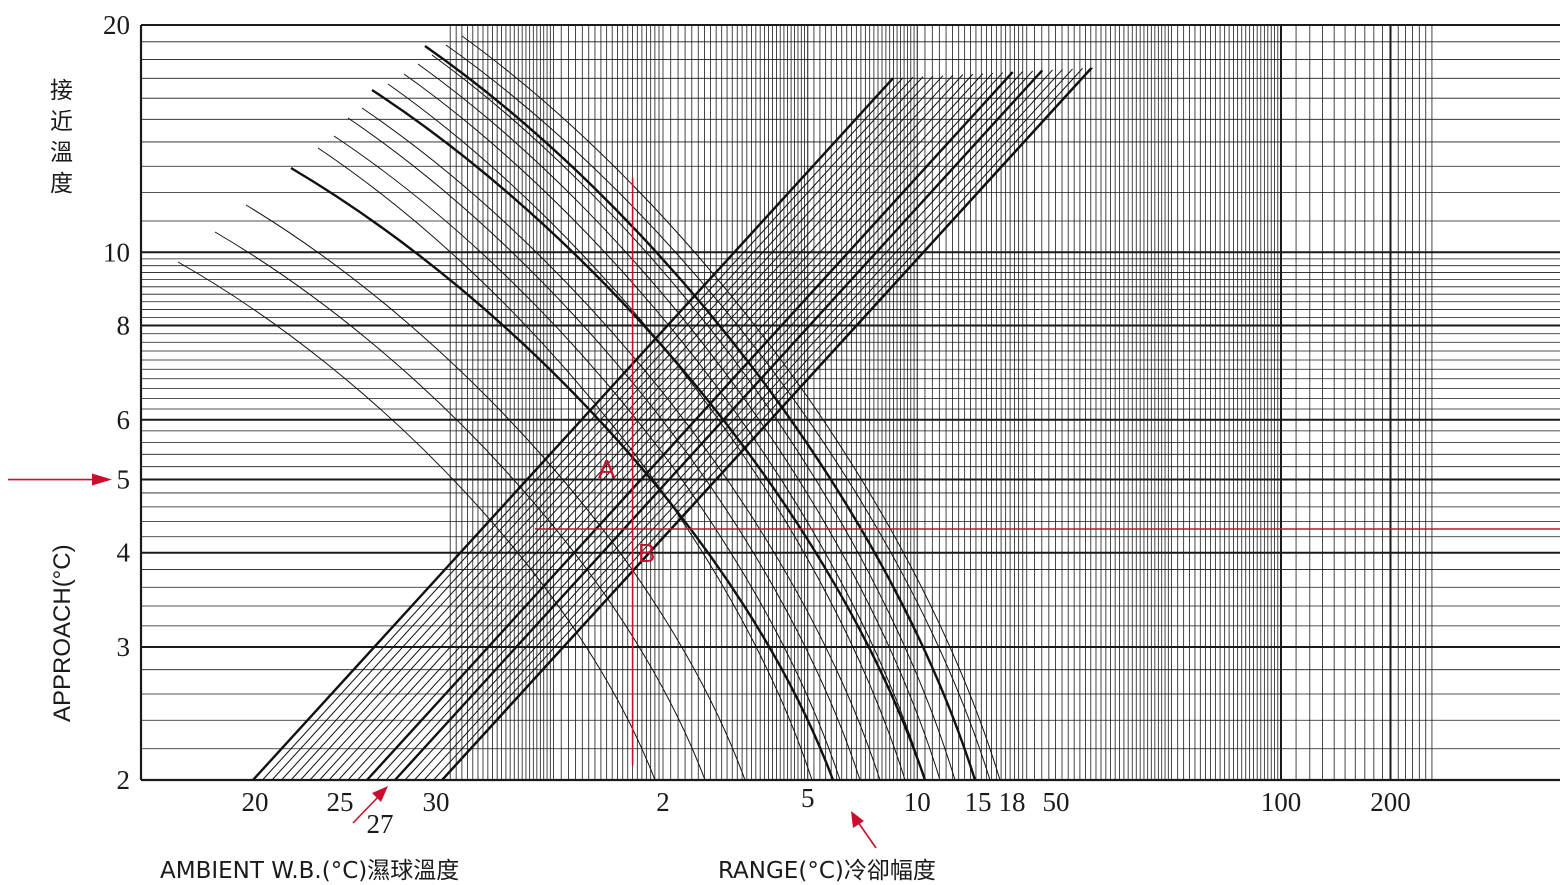  What do you see at coordinates (116, 252) in the screenshot?
I see `y-tick-label: 10` at bounding box center [116, 252].